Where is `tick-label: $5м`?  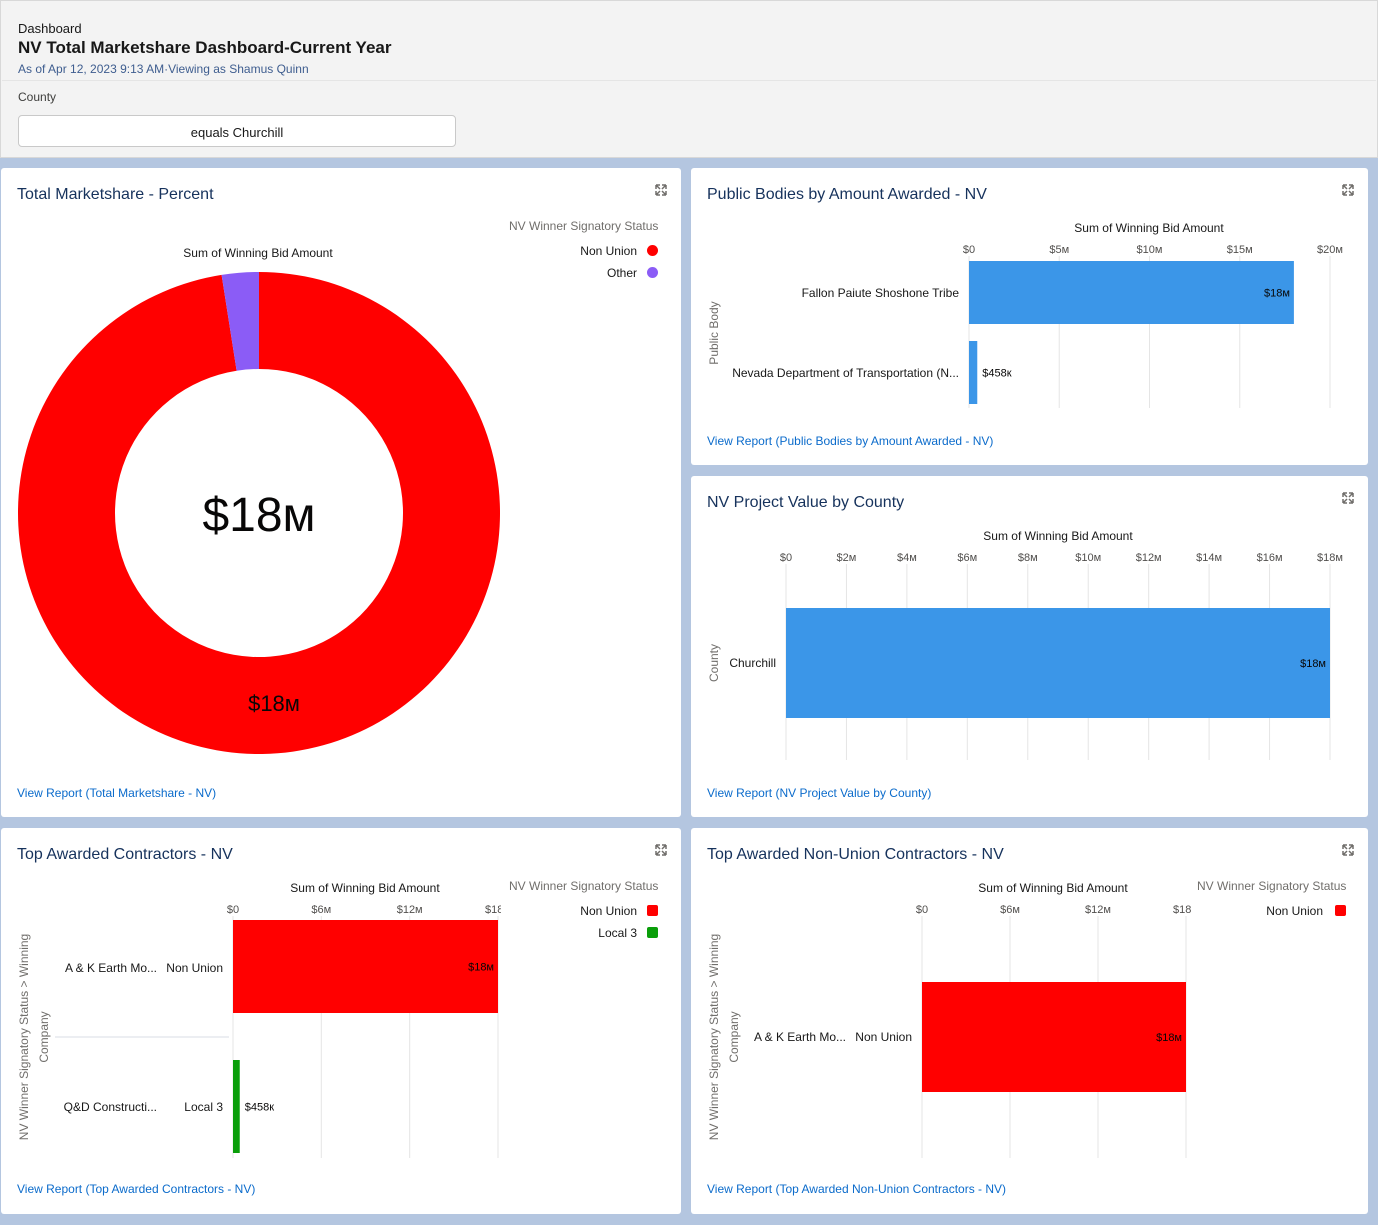 tick-label: $5м is located at coordinates (1059, 250).